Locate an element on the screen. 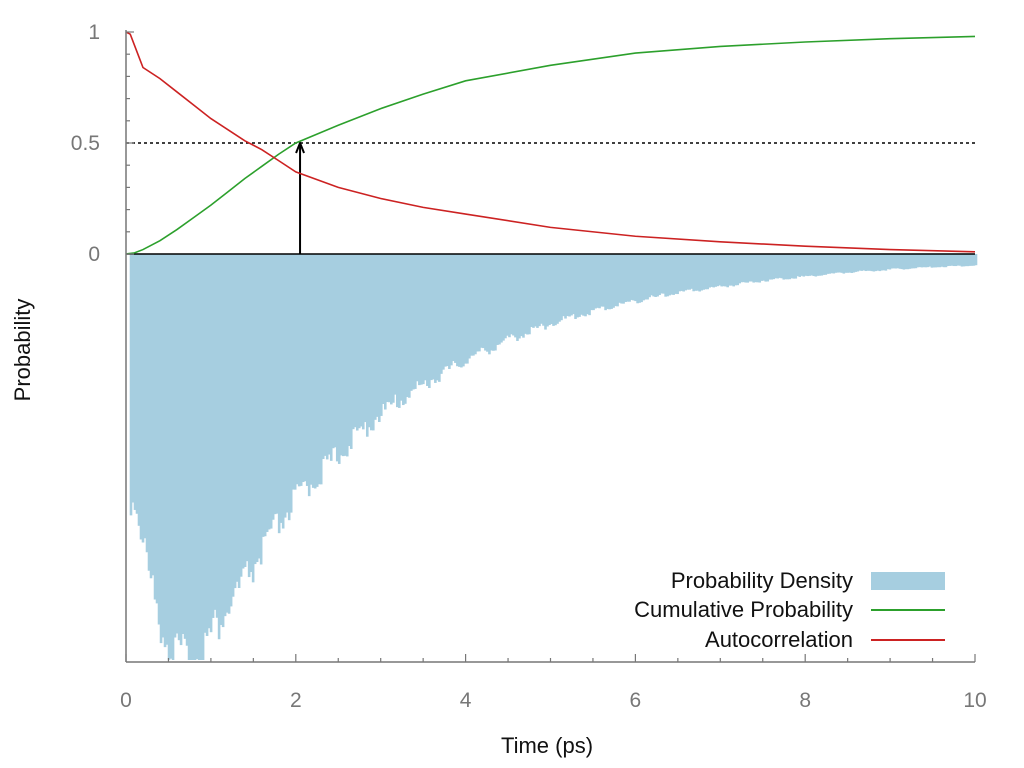  x-tick-label: 8 is located at coordinates (805, 700).